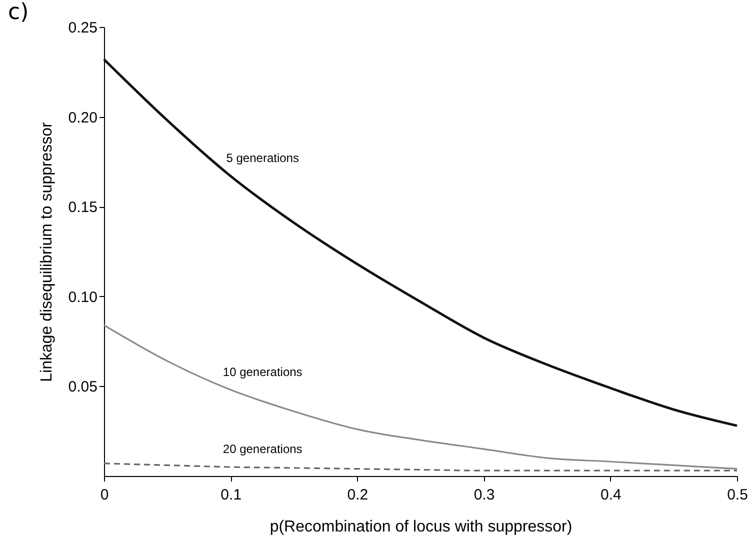 The image size is (751, 543). I want to click on x-tick-label: 0.4, so click(611, 495).